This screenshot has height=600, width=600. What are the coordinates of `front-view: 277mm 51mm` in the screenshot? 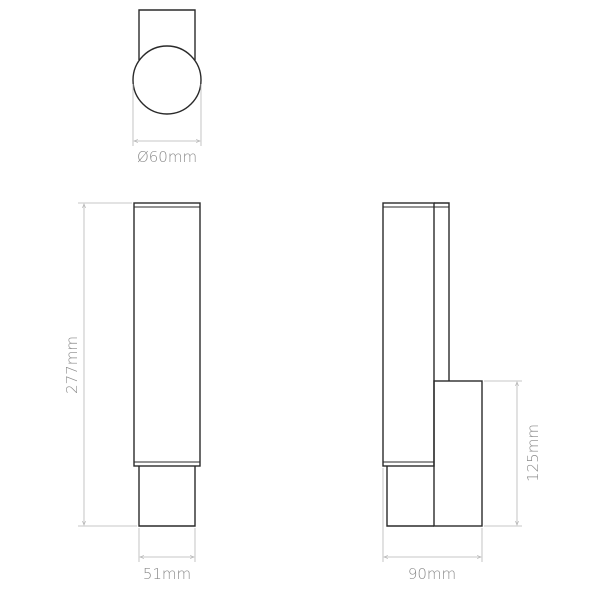 It's located at (132, 392).